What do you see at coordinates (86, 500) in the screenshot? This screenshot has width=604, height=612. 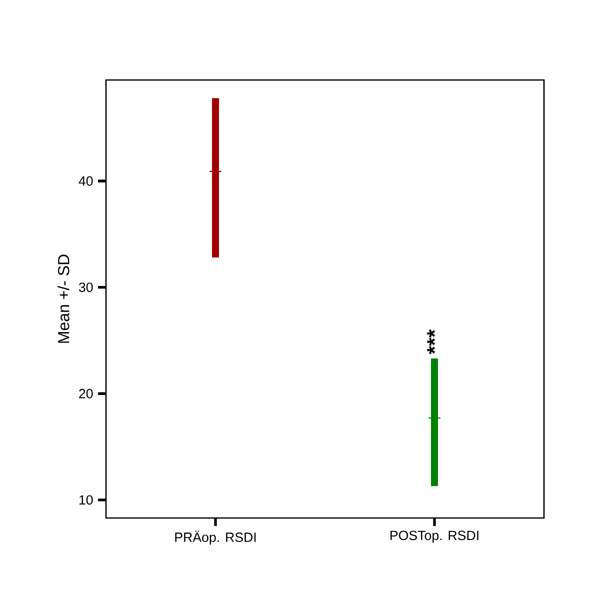 I see `y-tick-label: 10` at bounding box center [86, 500].